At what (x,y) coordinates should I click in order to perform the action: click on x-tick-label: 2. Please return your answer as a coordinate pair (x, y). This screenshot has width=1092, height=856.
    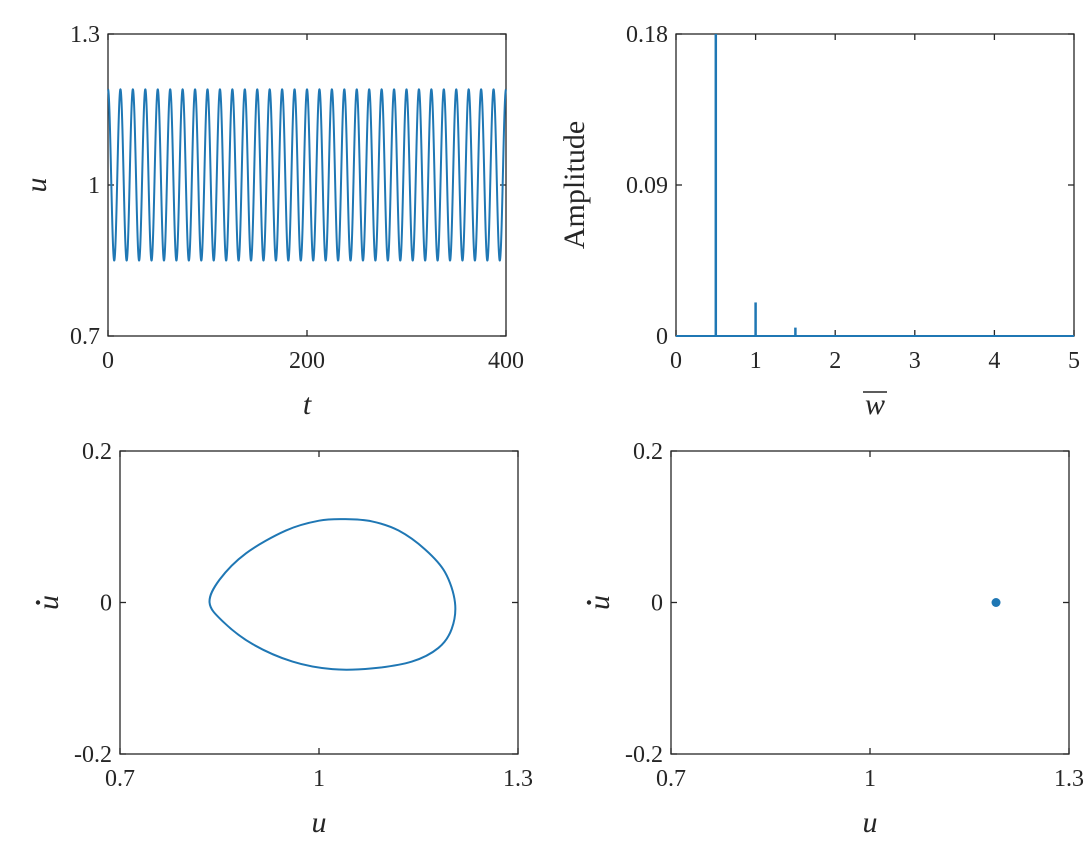
    Looking at the image, I should click on (835, 361).